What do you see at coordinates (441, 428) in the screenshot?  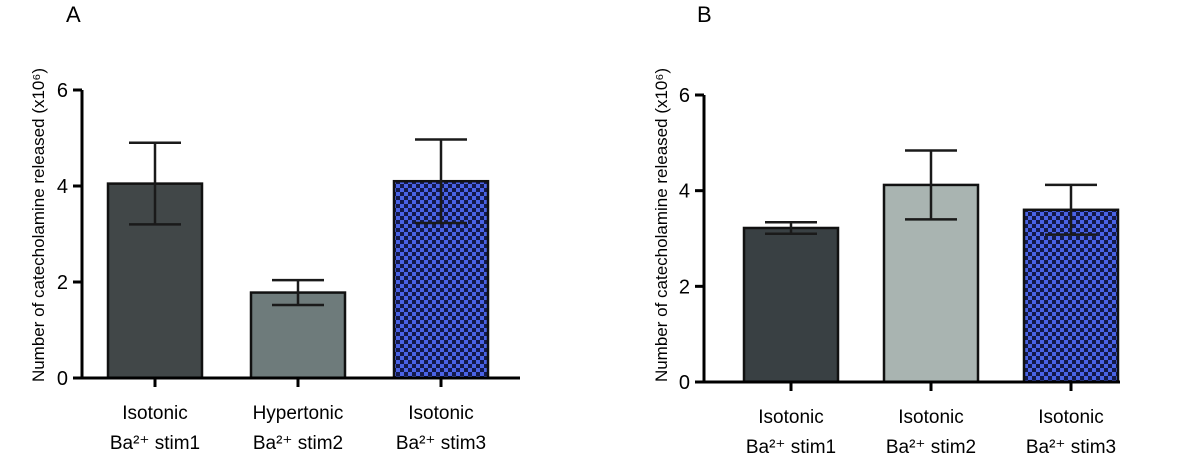 I see `panel-a-category-label-3: Isotonic Ba²⁺ stim3` at bounding box center [441, 428].